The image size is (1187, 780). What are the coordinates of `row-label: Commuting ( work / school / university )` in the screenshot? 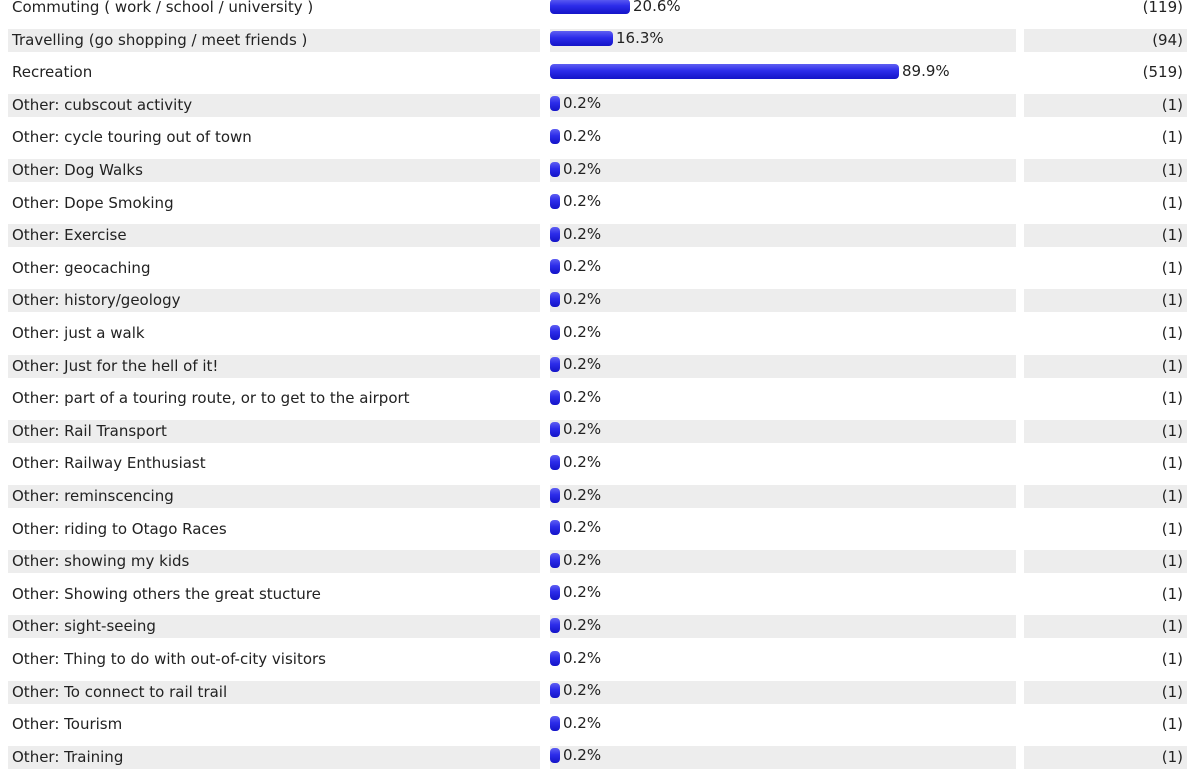 It's located at (163, 8).